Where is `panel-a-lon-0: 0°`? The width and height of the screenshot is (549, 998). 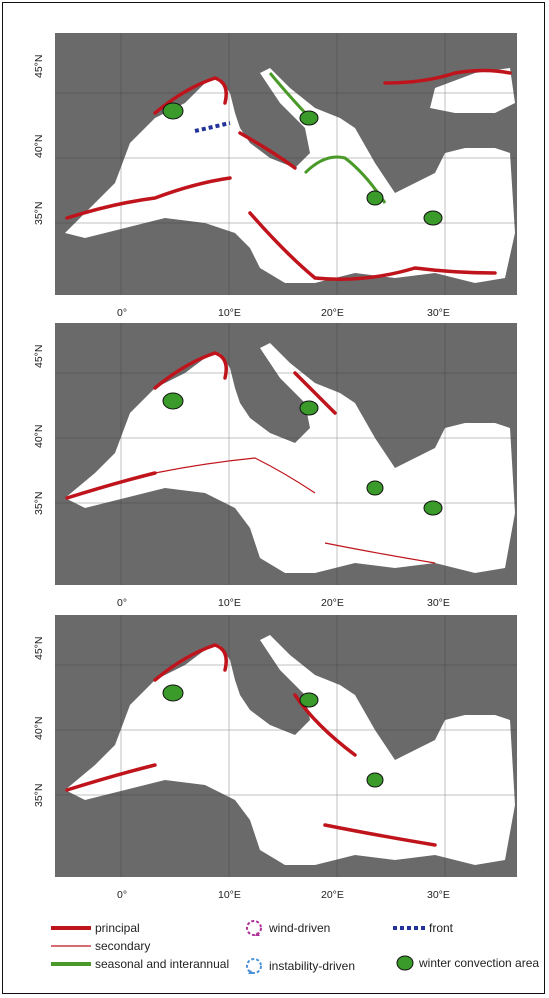
panel-a-lon-0: 0° is located at coordinates (122, 313).